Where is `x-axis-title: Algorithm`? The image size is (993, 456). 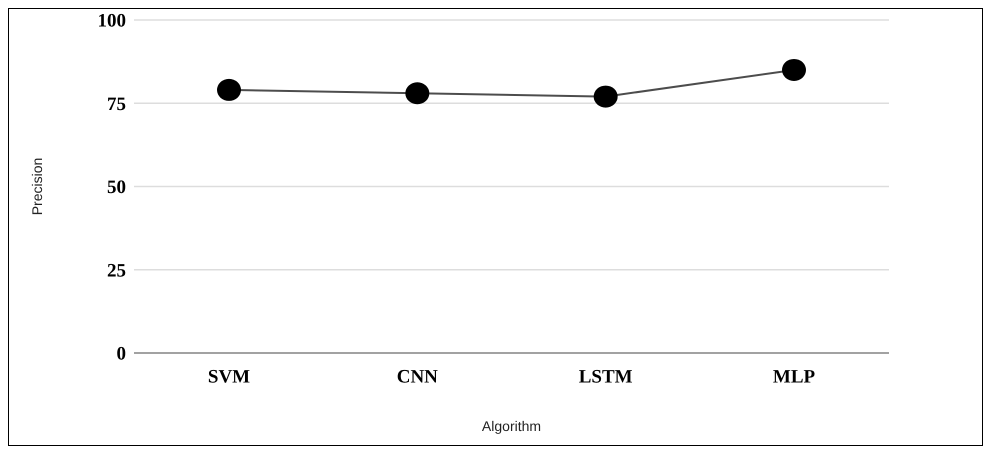
x-axis-title: Algorithm is located at coordinates (512, 426).